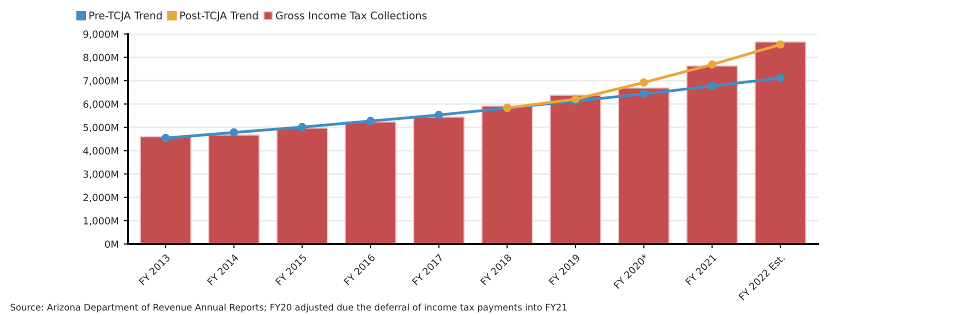 Image resolution: width=980 pixels, height=315 pixels. What do you see at coordinates (219, 16) in the screenshot?
I see `legend-label: Post-TCJA Trend` at bounding box center [219, 16].